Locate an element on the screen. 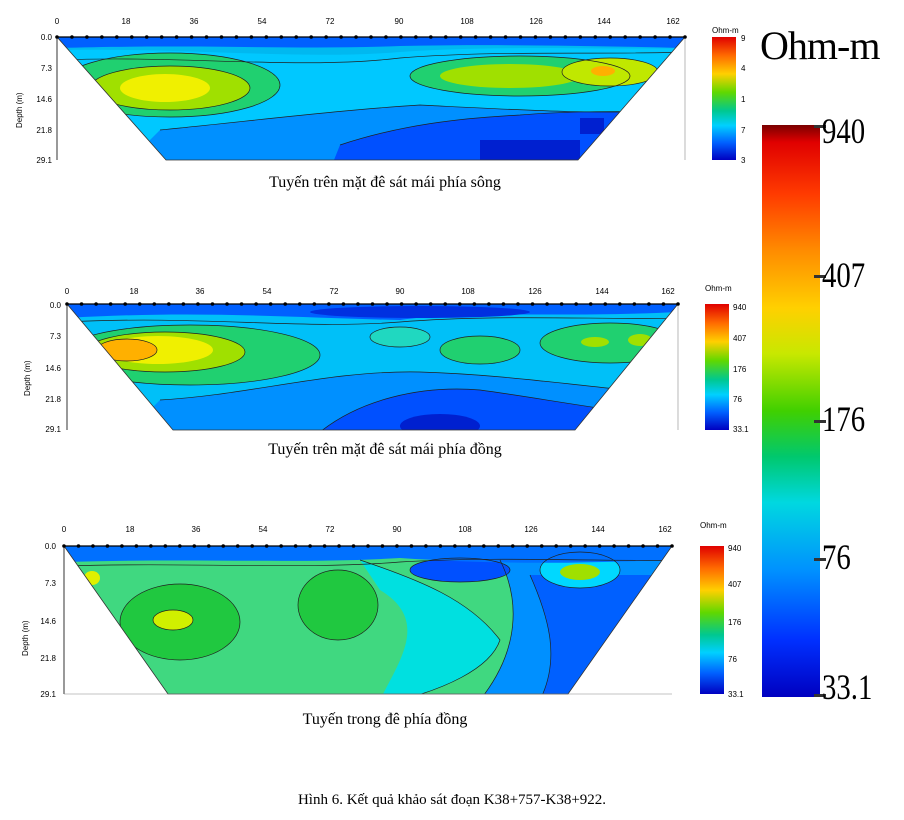 The width and height of the screenshot is (904, 820). panel-2-y-ticks: 0.0 7.3 14.6 21.8 29.1 is located at coordinates (53, 367).